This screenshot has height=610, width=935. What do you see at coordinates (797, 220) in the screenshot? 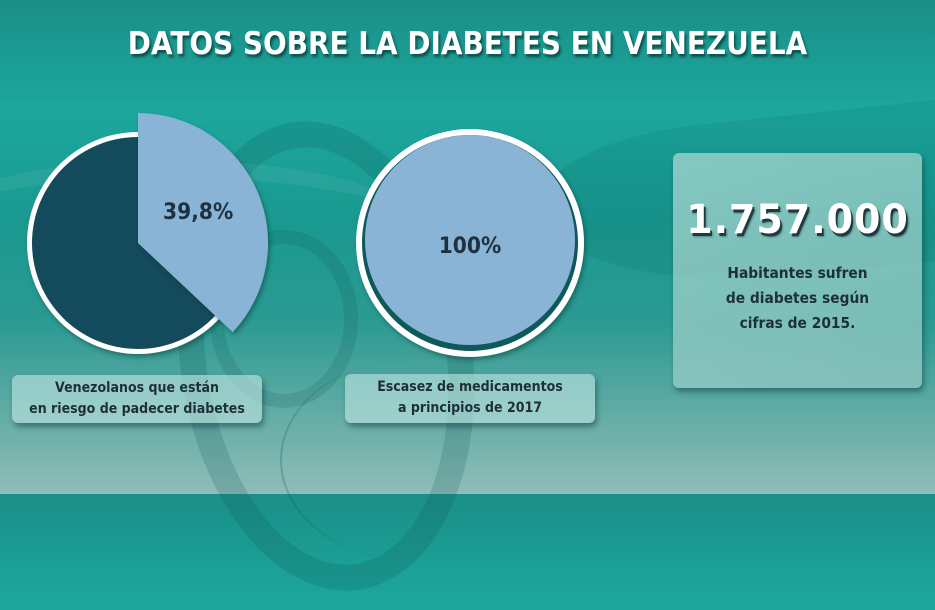
I see `stat-number: 1.757.000` at bounding box center [797, 220].